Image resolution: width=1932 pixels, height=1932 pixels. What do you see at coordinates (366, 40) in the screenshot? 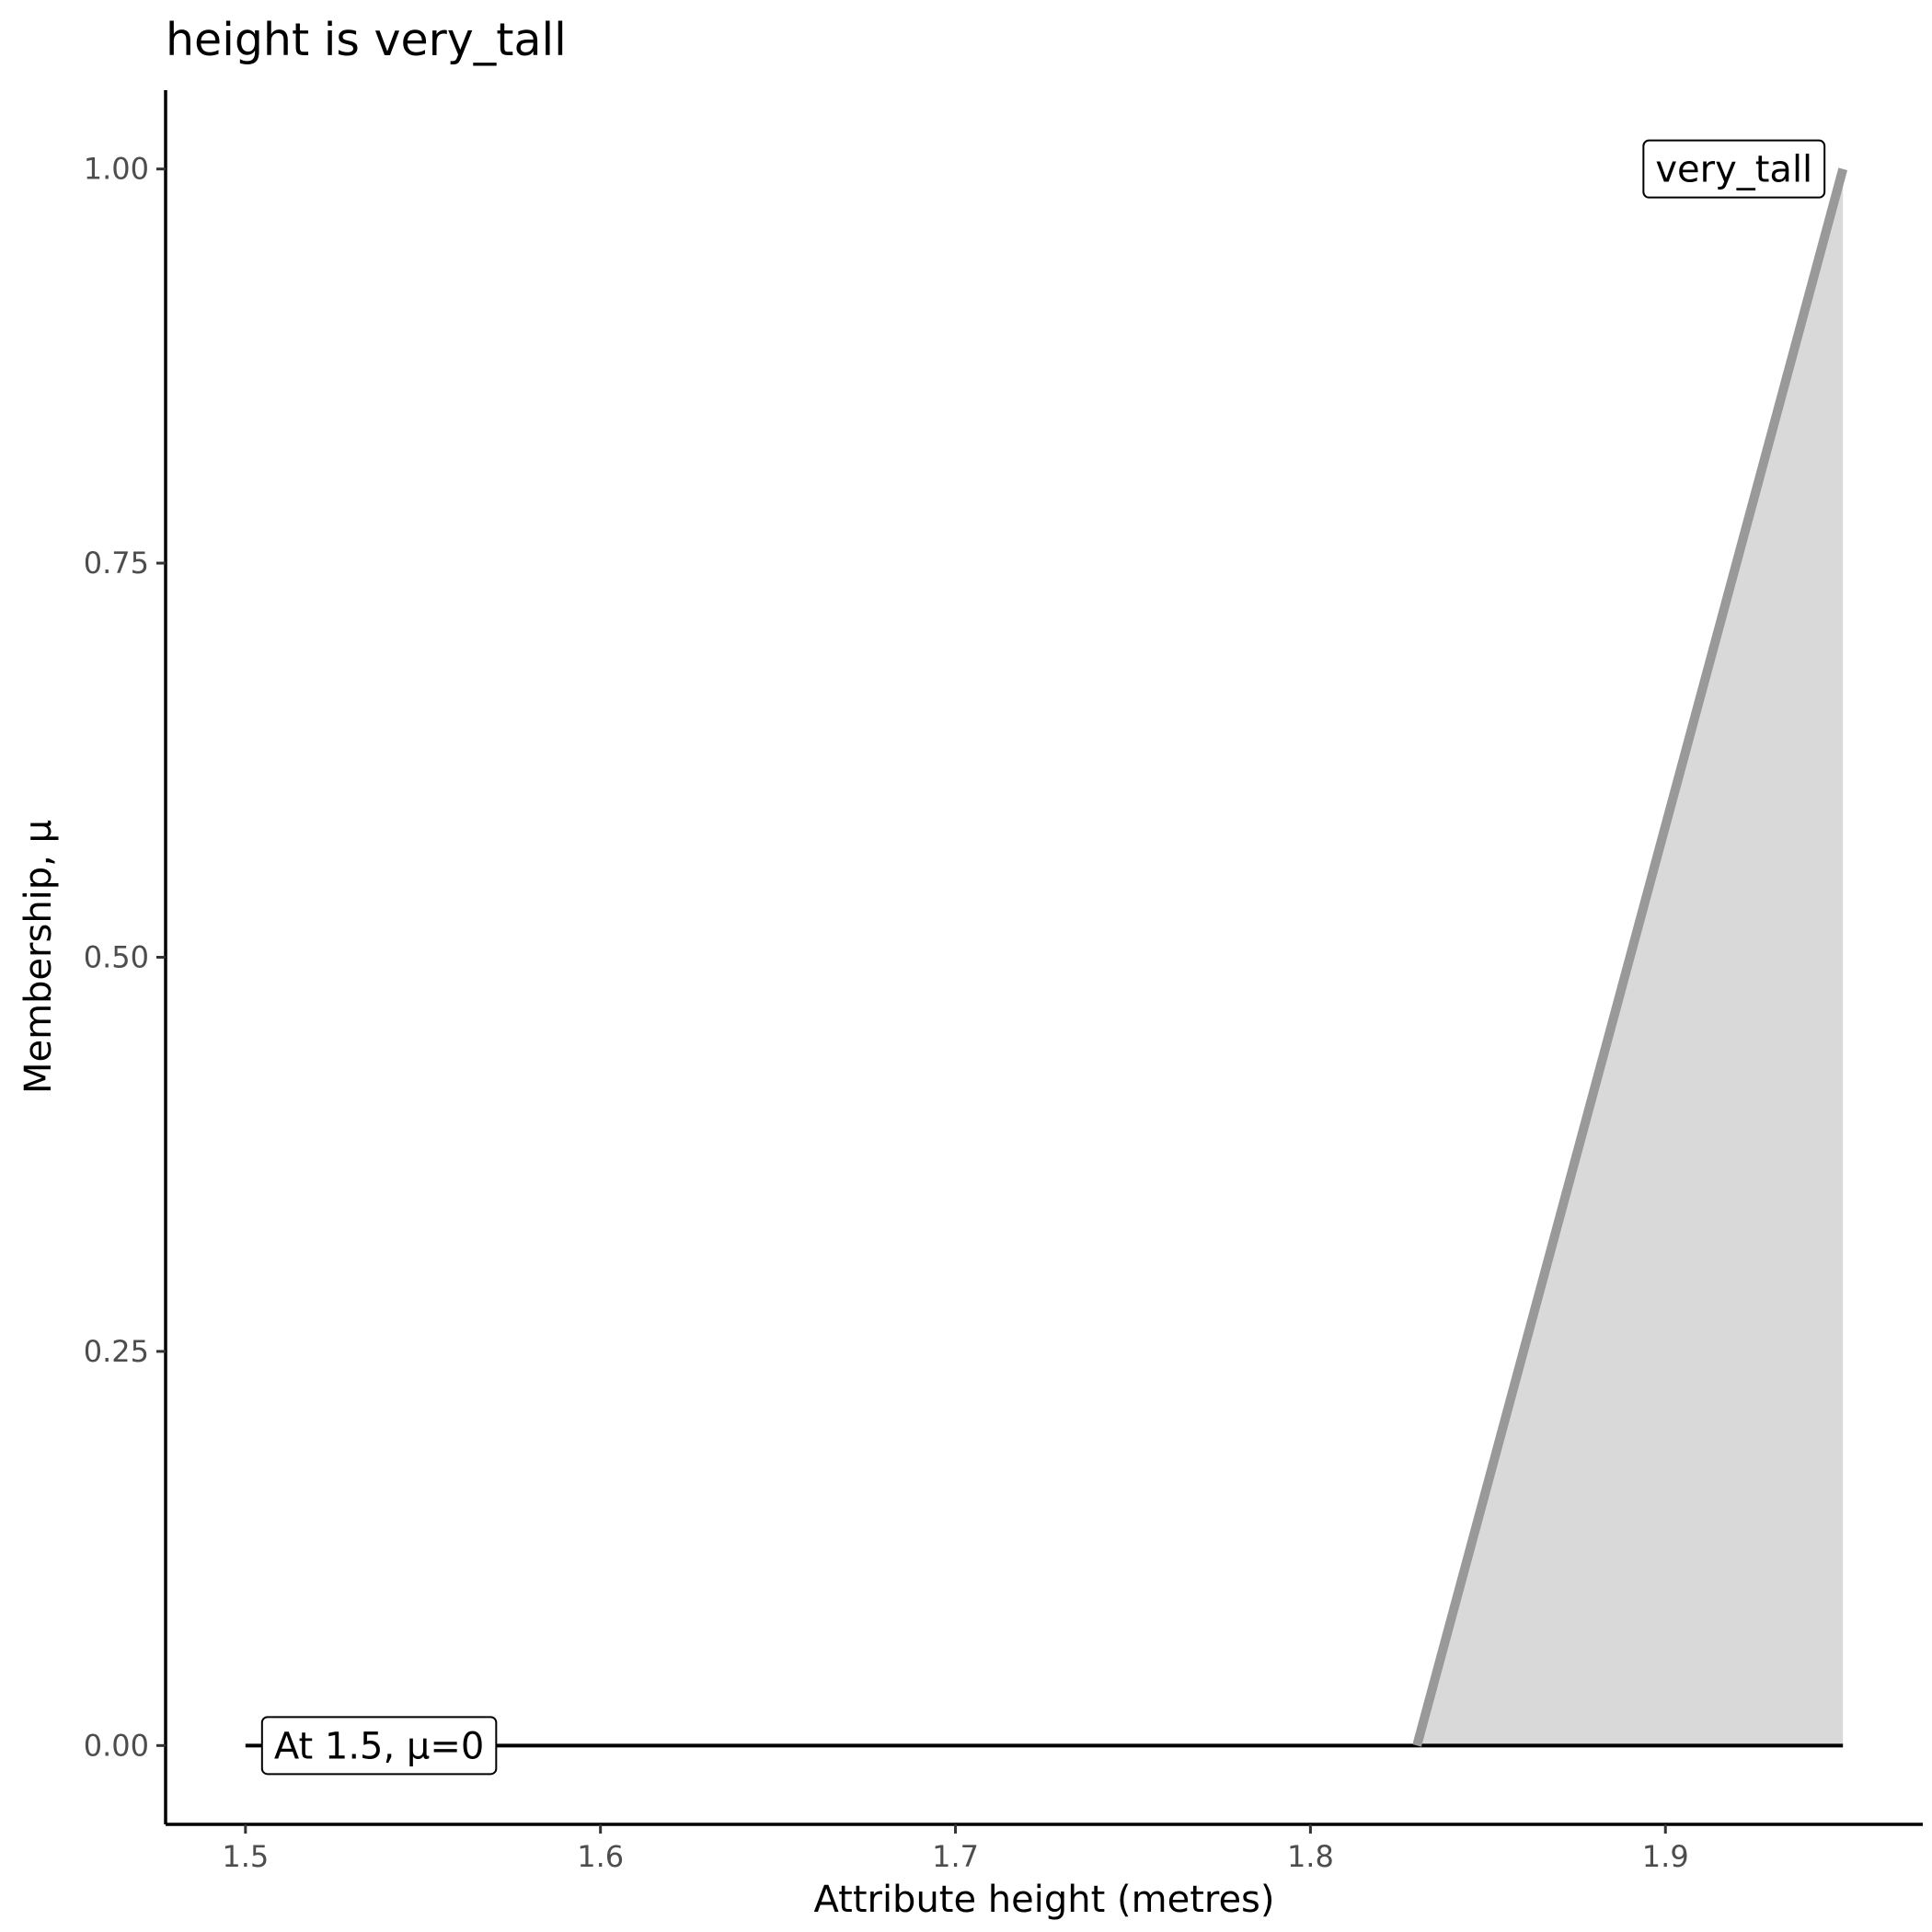
I see `chart-title: height is very_tall` at bounding box center [366, 40].